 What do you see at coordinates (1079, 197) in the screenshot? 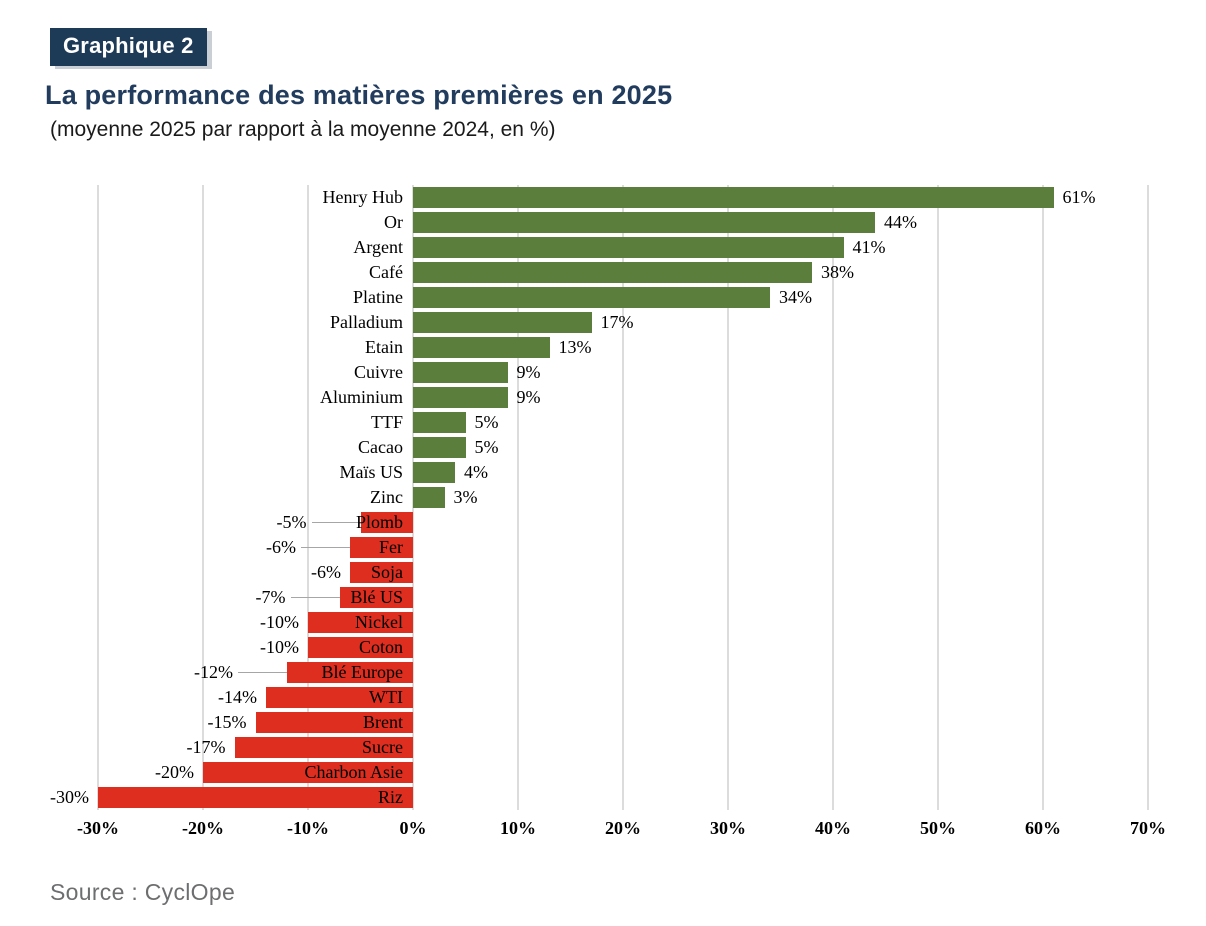
I see `value-label-henry-hub: 61%` at bounding box center [1079, 197].